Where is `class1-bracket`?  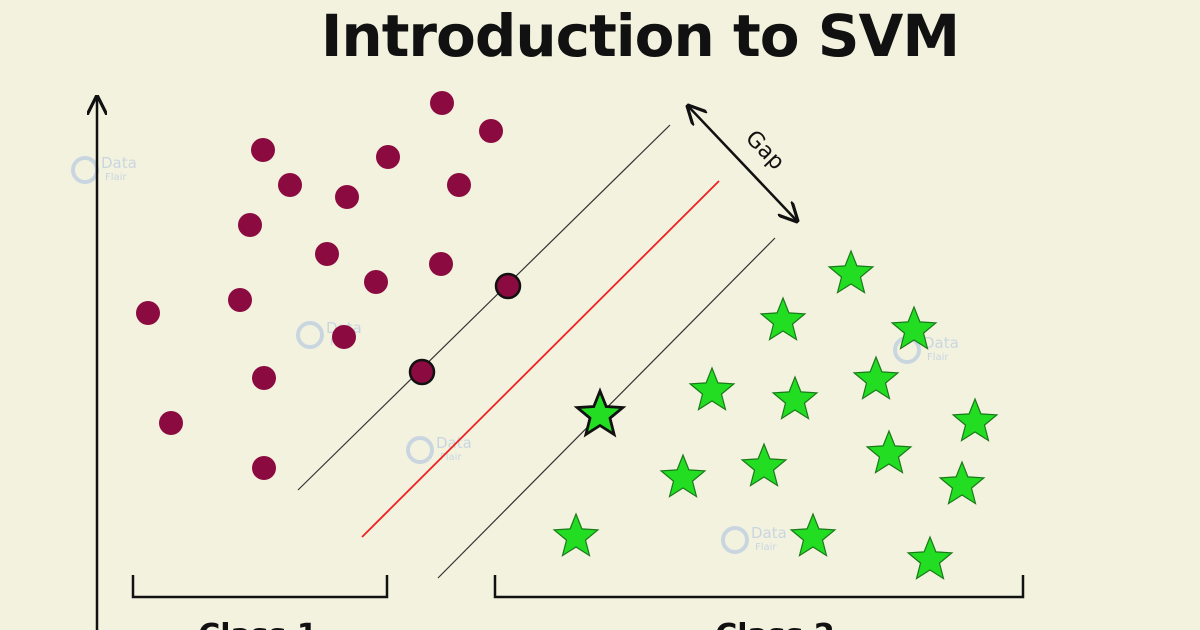
class1-bracket is located at coordinates (260, 587).